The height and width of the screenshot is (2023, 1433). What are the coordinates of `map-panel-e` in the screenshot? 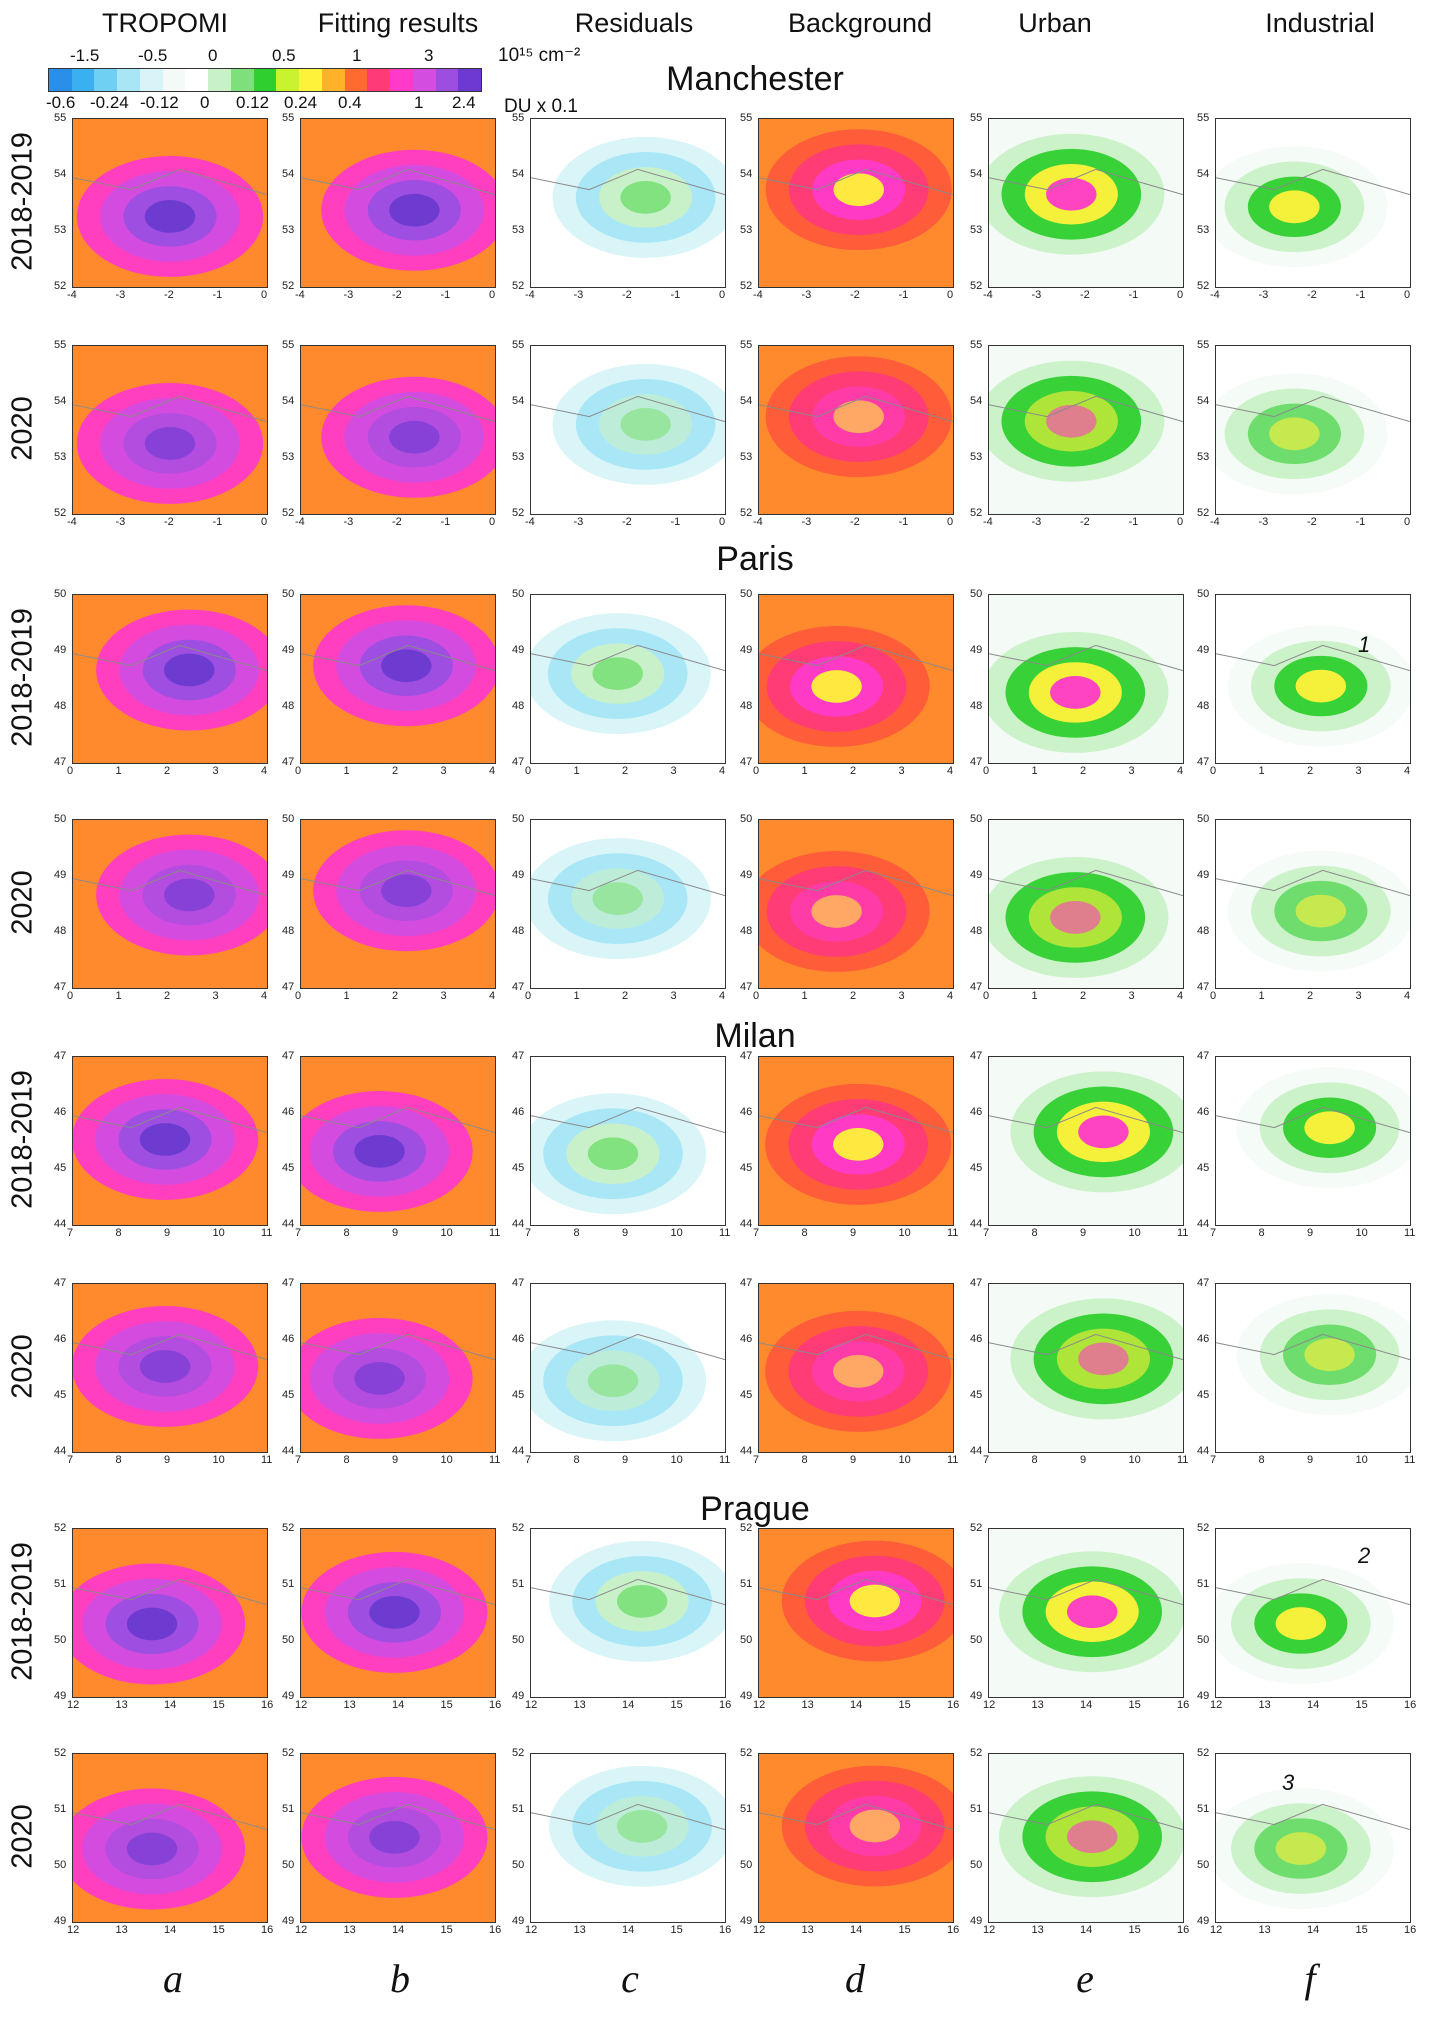 It's located at (1086, 679).